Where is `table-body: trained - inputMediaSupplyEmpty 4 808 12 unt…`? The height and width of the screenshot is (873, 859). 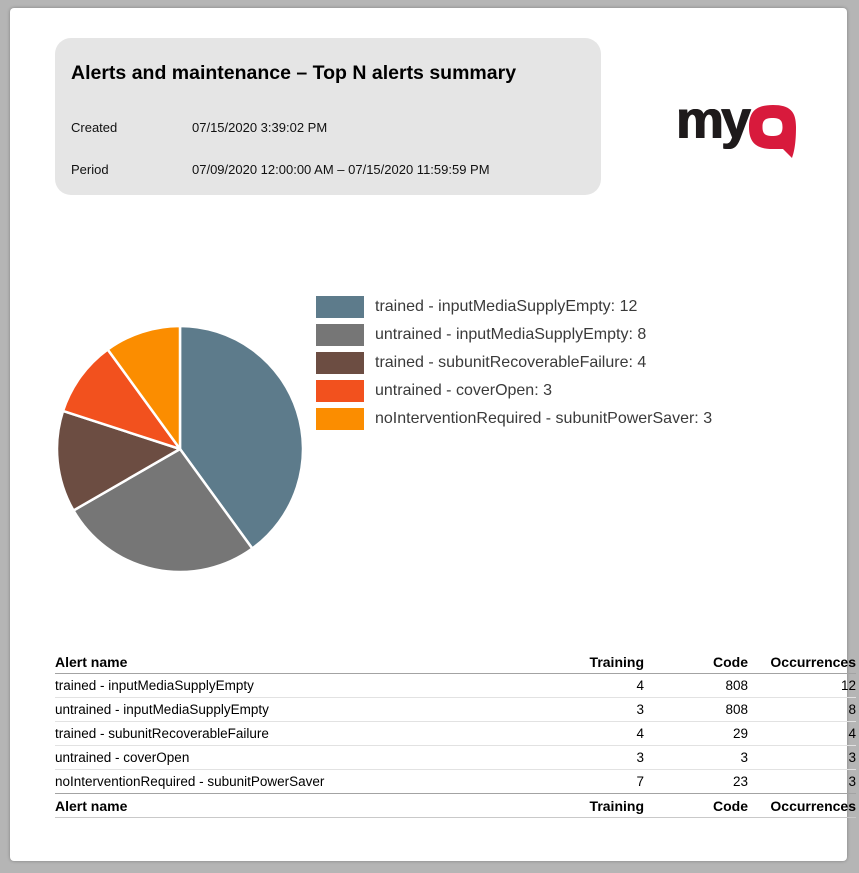 table-body: trained - inputMediaSupplyEmpty 4 808 12 unt… is located at coordinates (455, 733).